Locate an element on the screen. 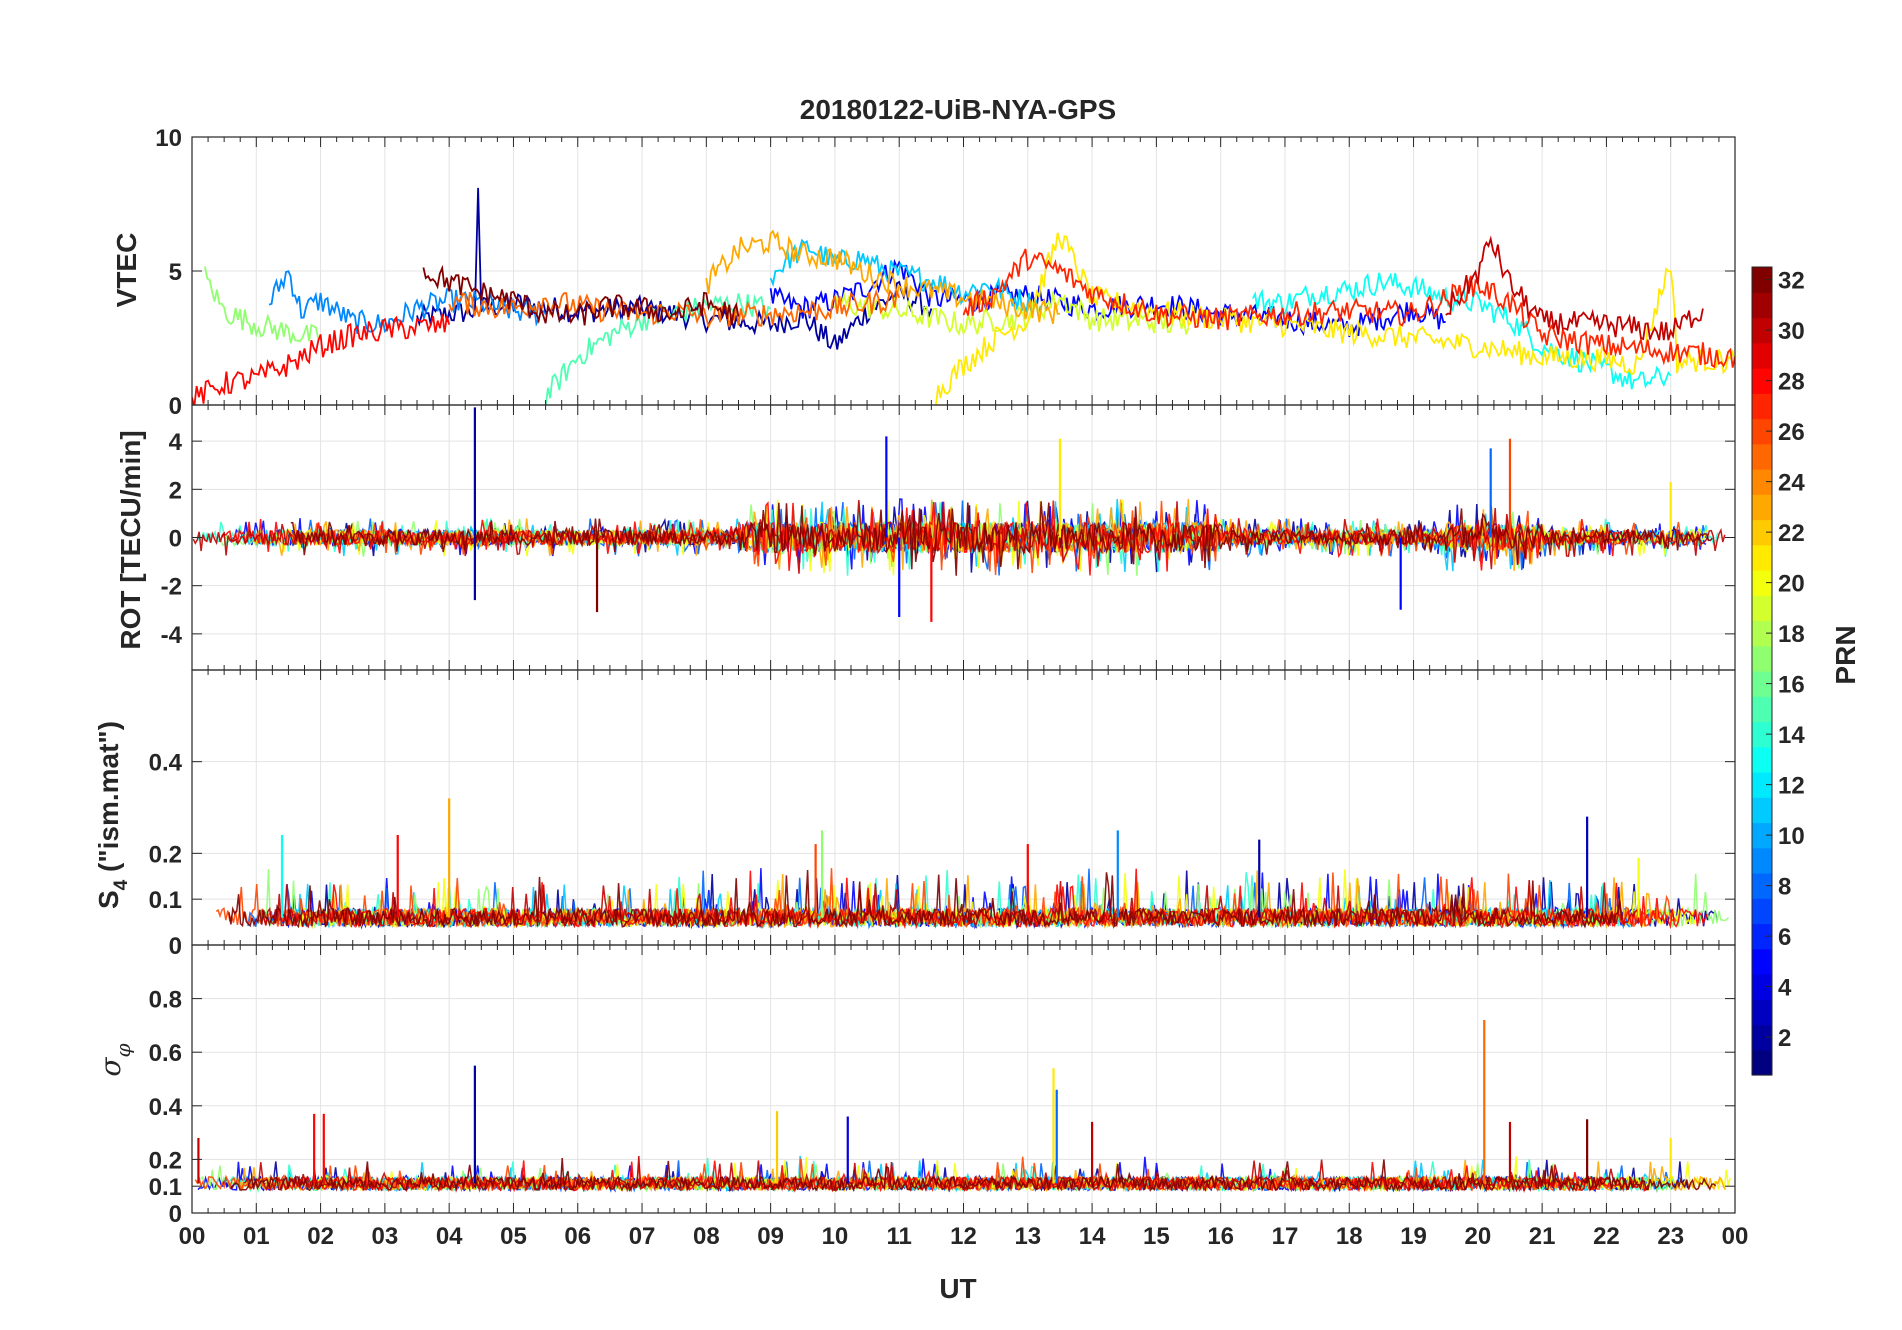  rot-ytick-label: -4 is located at coordinates (172, 635).